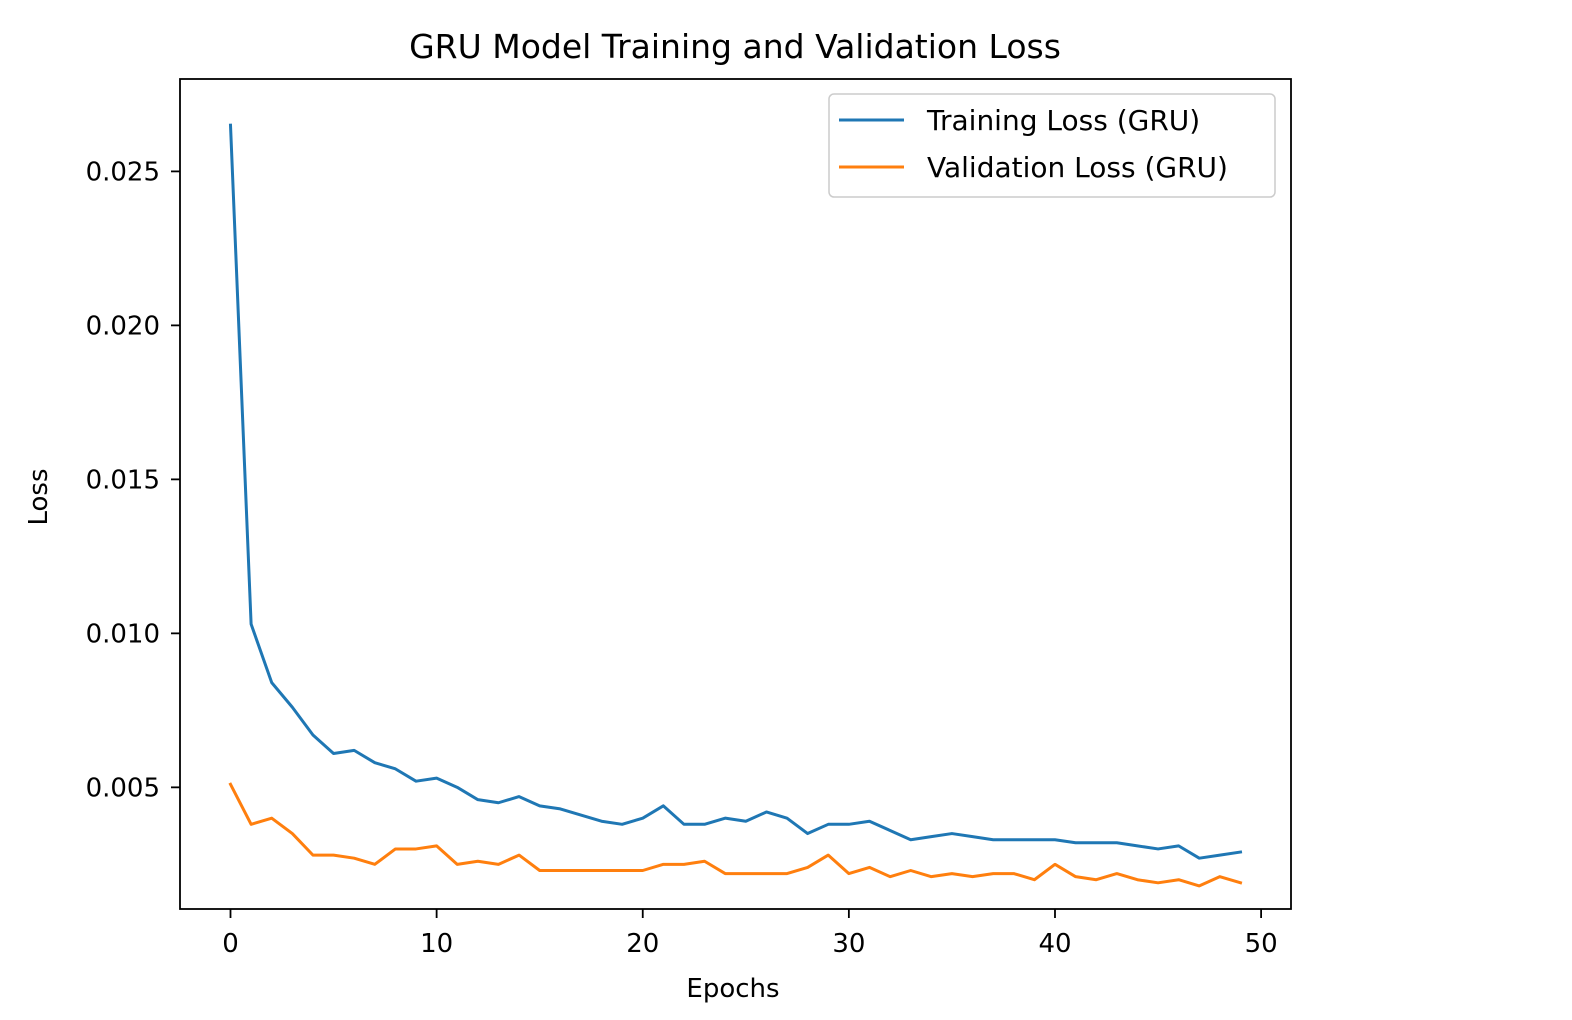 Image resolution: width=1572 pixels, height=1020 pixels. I want to click on legend: Training Loss (GRU) Validation Loss (GRU), so click(1052, 145).